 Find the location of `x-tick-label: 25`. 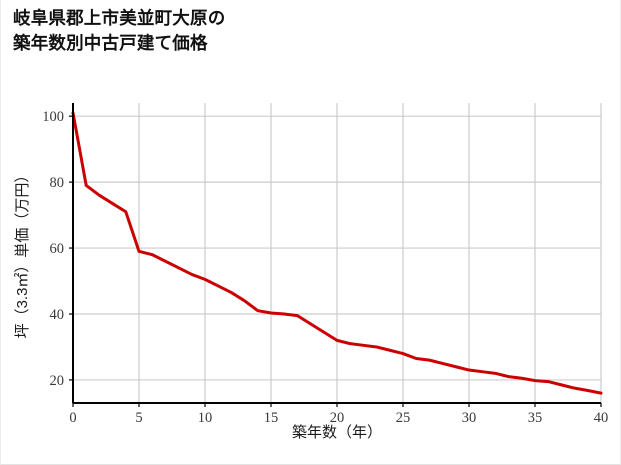

x-tick-label: 25 is located at coordinates (403, 418).